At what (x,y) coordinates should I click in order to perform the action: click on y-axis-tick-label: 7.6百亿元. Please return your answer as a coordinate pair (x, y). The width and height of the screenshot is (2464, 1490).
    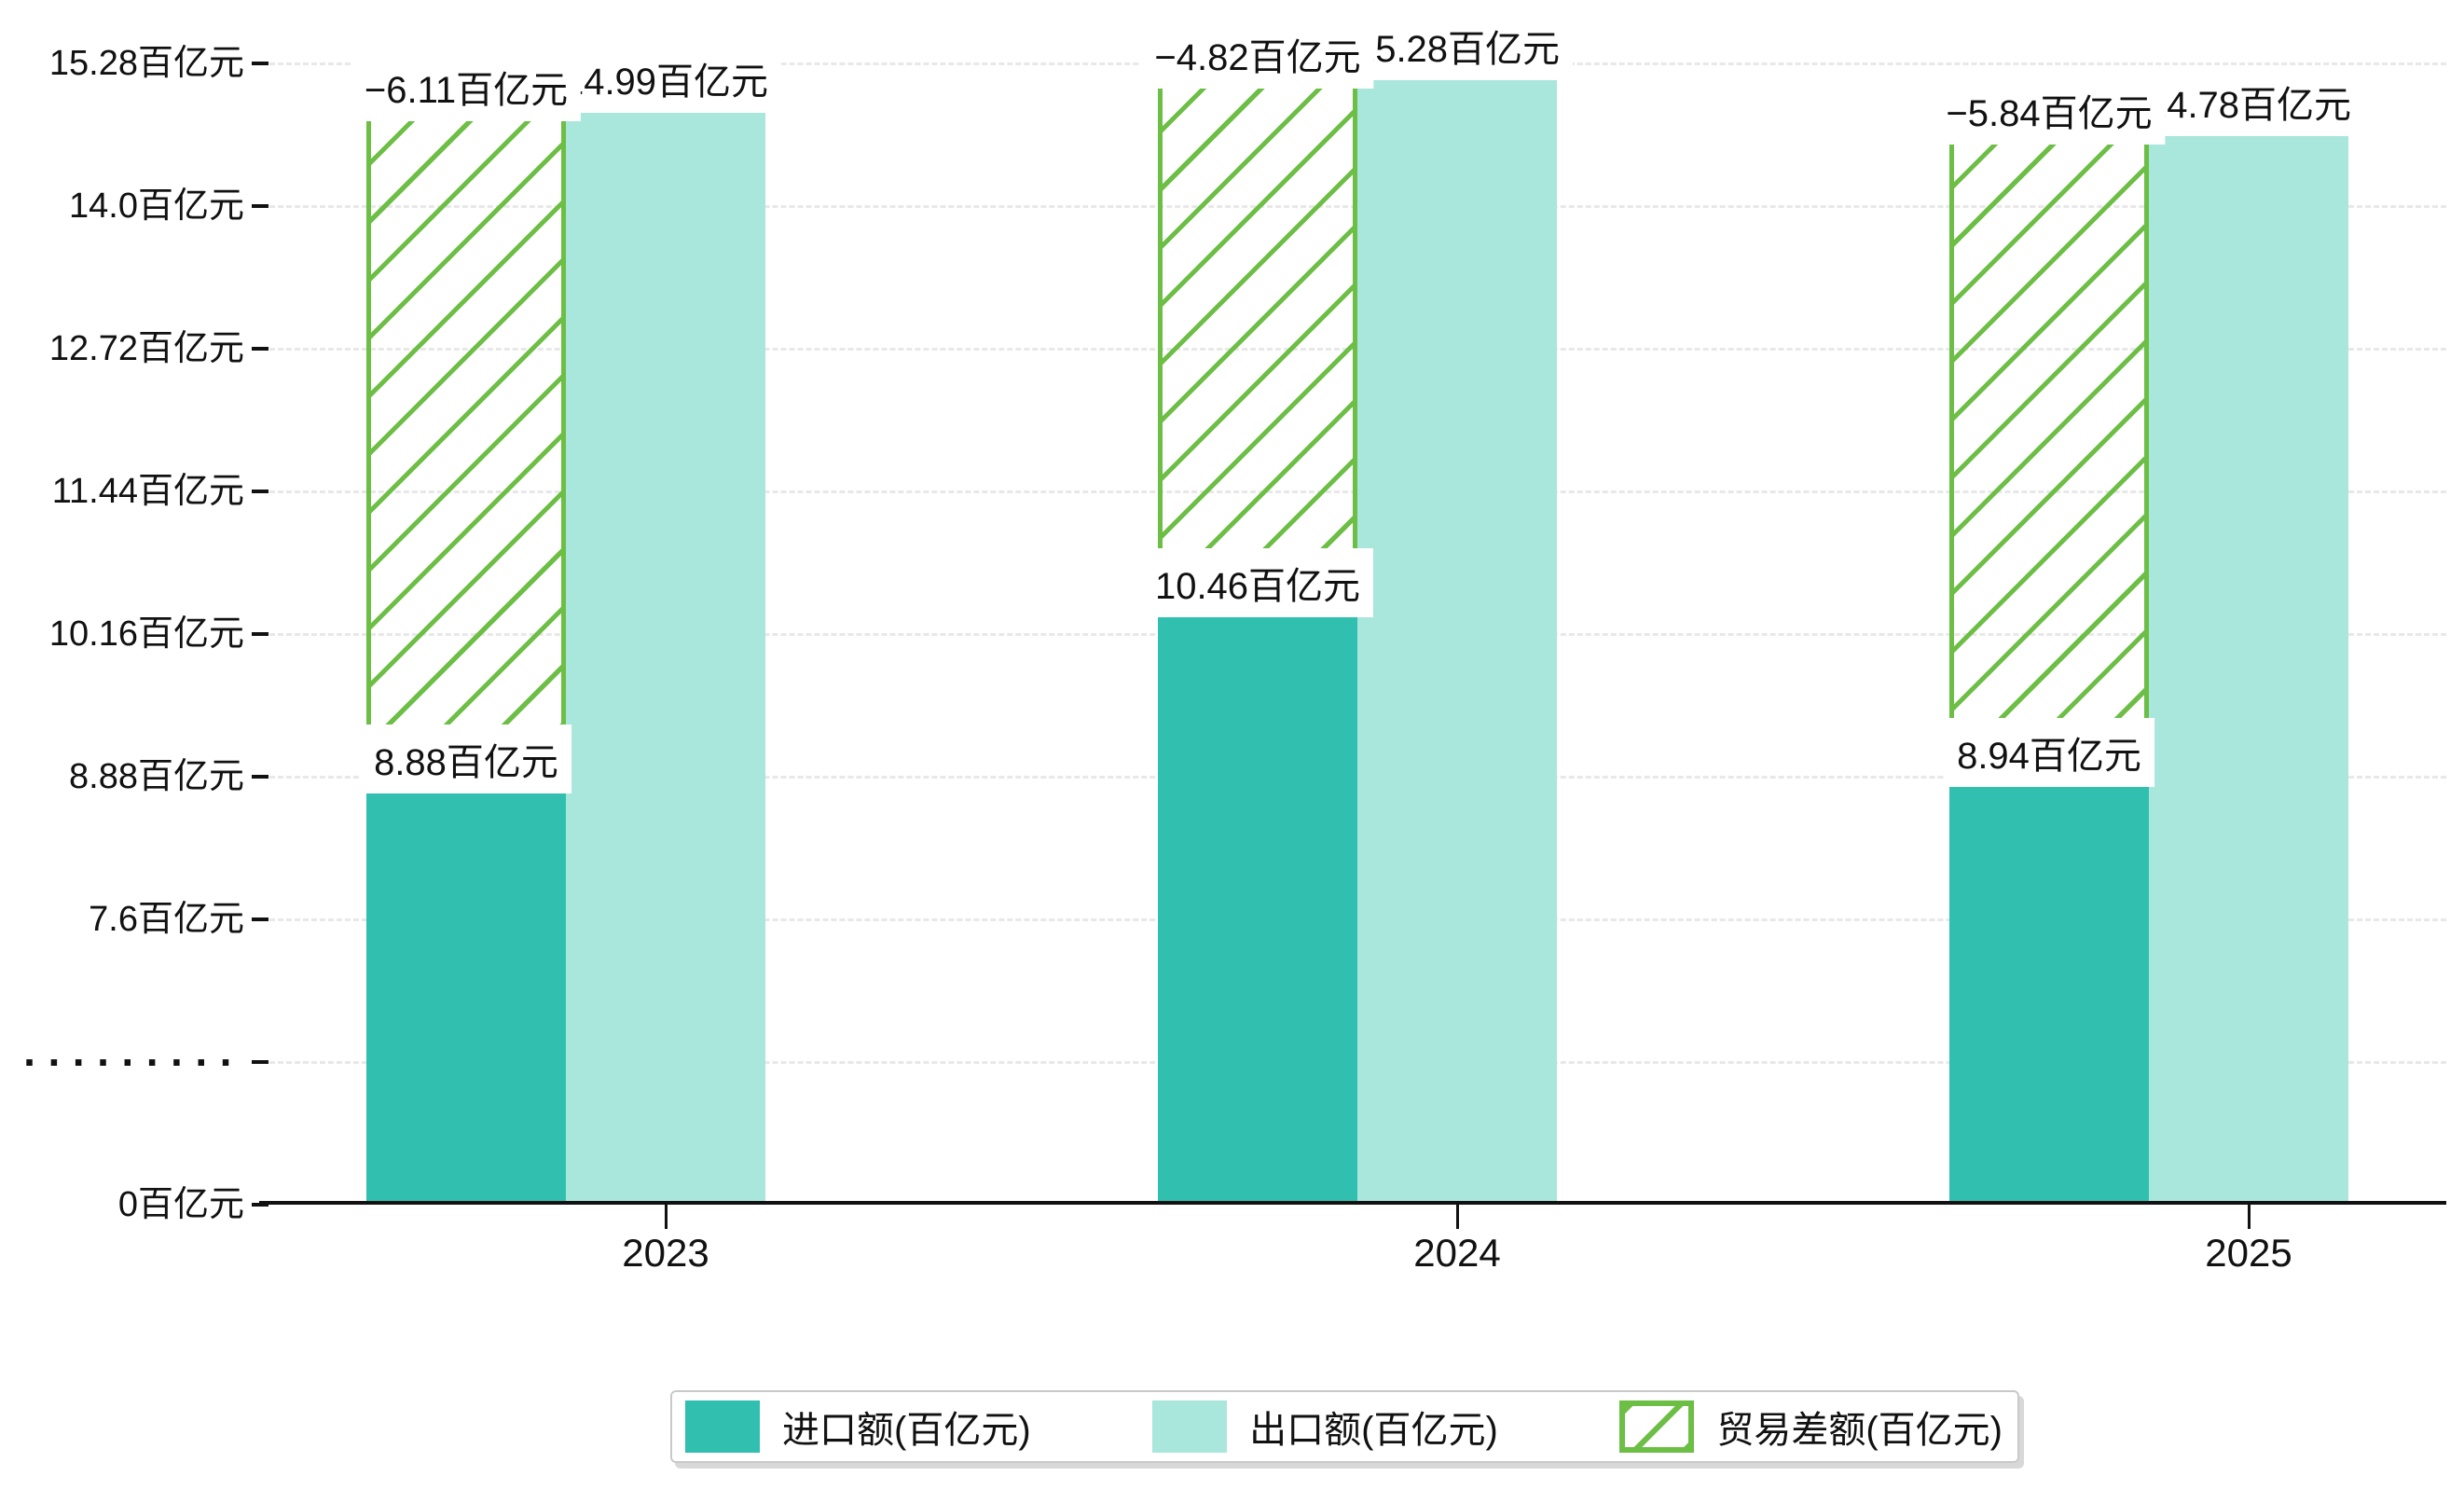
    Looking at the image, I should click on (166, 919).